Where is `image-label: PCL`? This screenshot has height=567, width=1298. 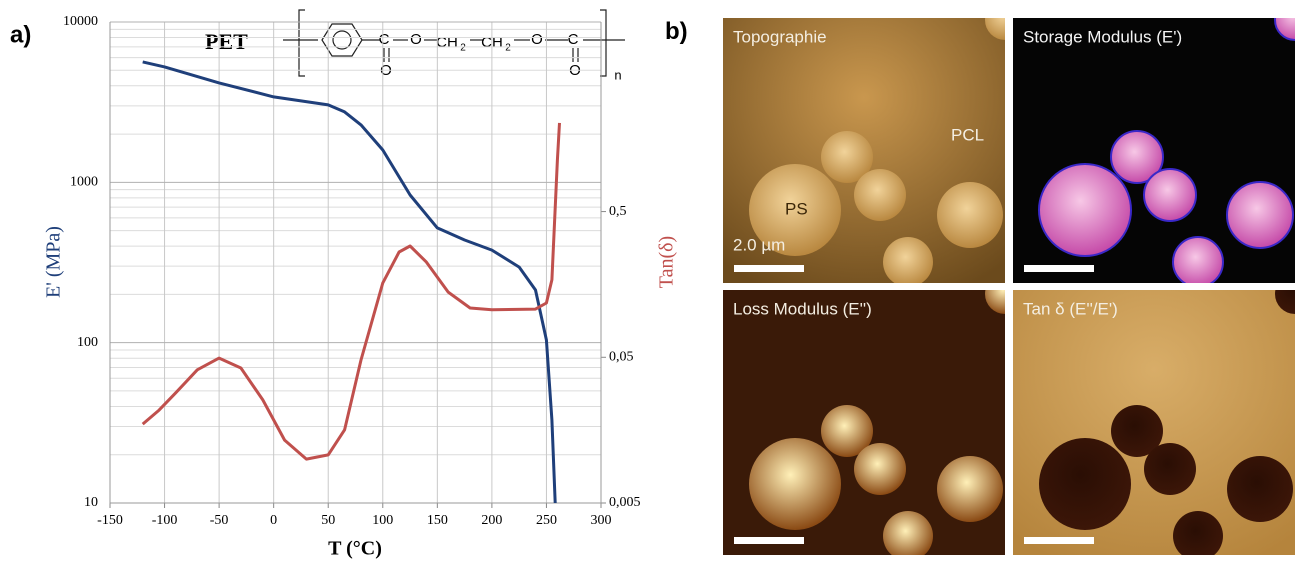
image-label: PCL is located at coordinates (967, 134).